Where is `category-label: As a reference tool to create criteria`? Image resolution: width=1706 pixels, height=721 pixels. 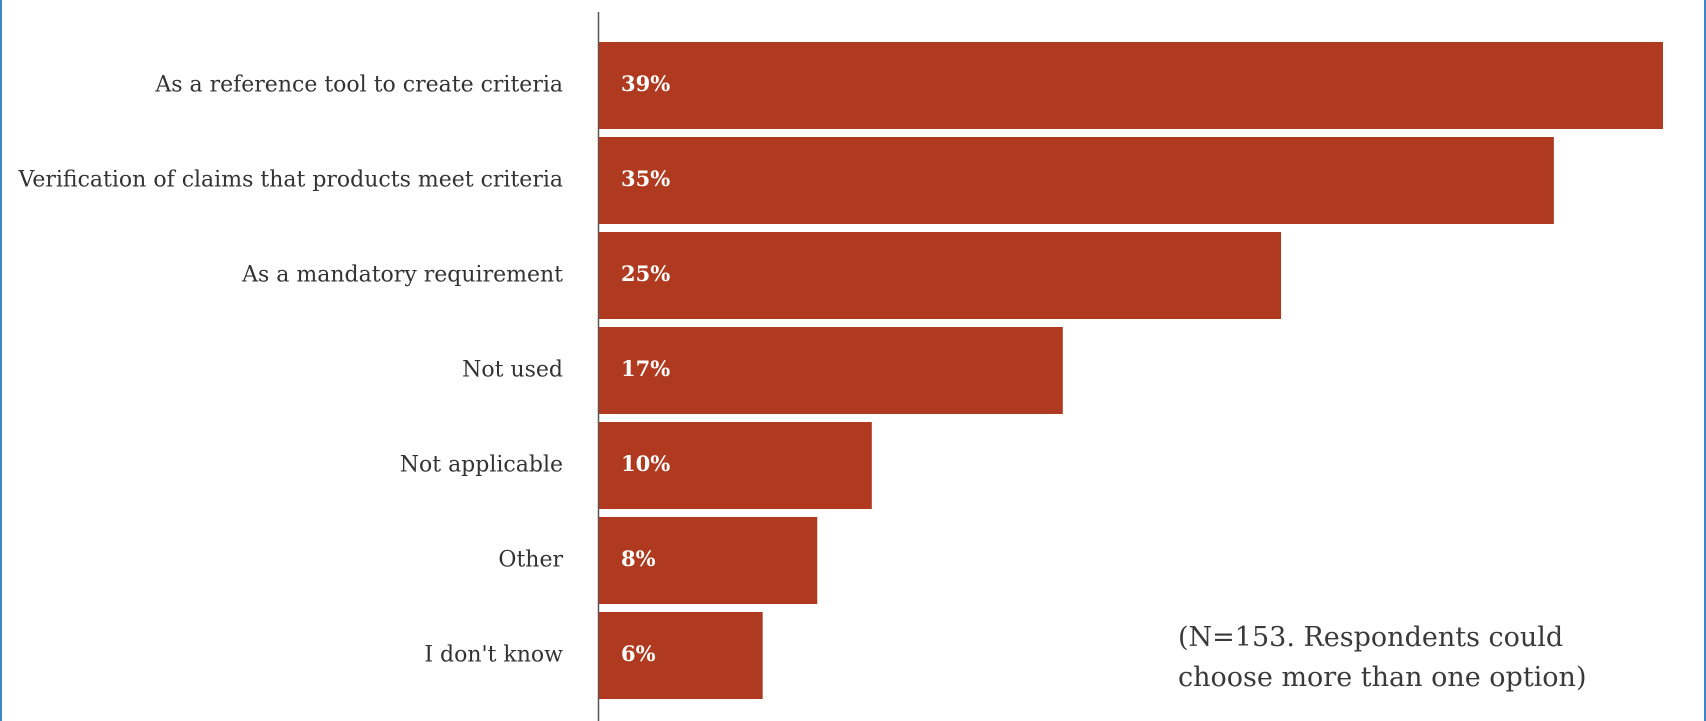 category-label: As a reference tool to create criteria is located at coordinates (358, 85).